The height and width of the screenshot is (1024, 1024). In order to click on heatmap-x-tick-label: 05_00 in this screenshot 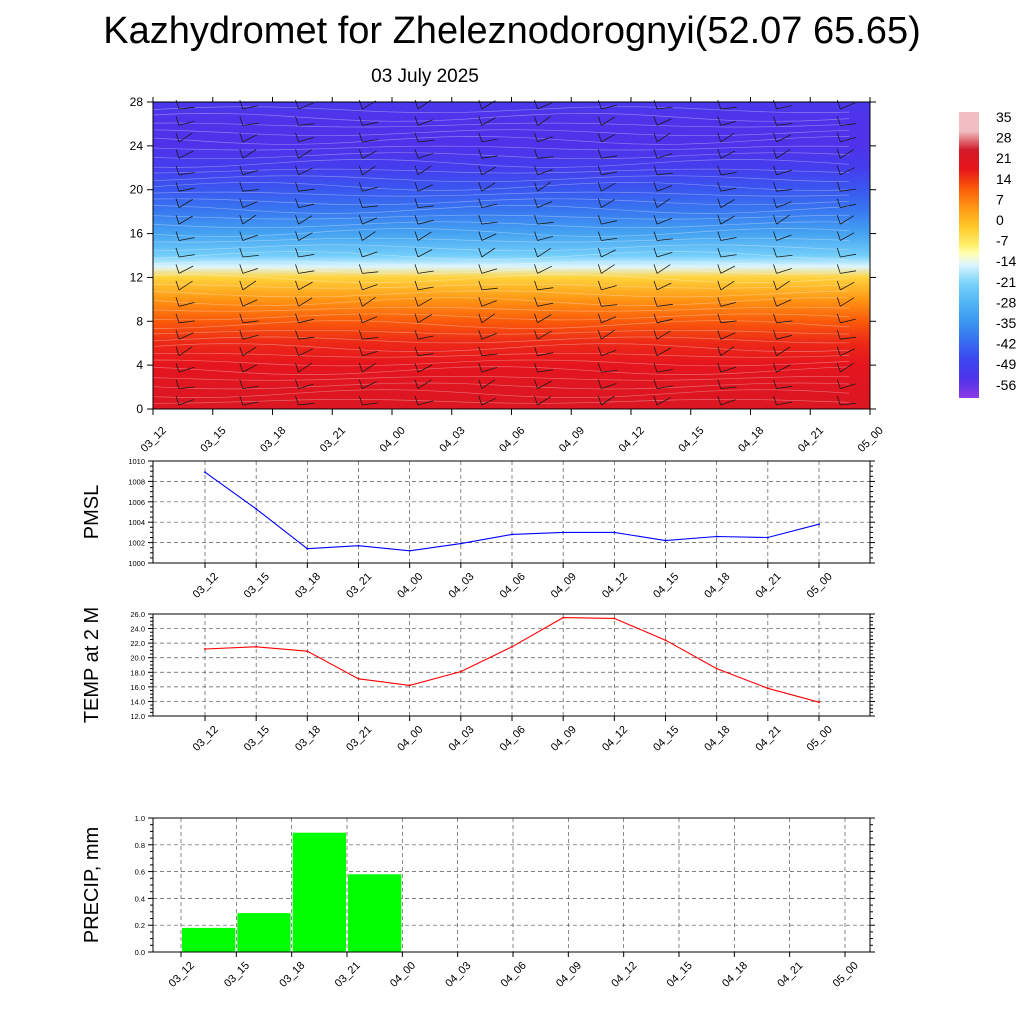, I will do `click(871, 440)`.